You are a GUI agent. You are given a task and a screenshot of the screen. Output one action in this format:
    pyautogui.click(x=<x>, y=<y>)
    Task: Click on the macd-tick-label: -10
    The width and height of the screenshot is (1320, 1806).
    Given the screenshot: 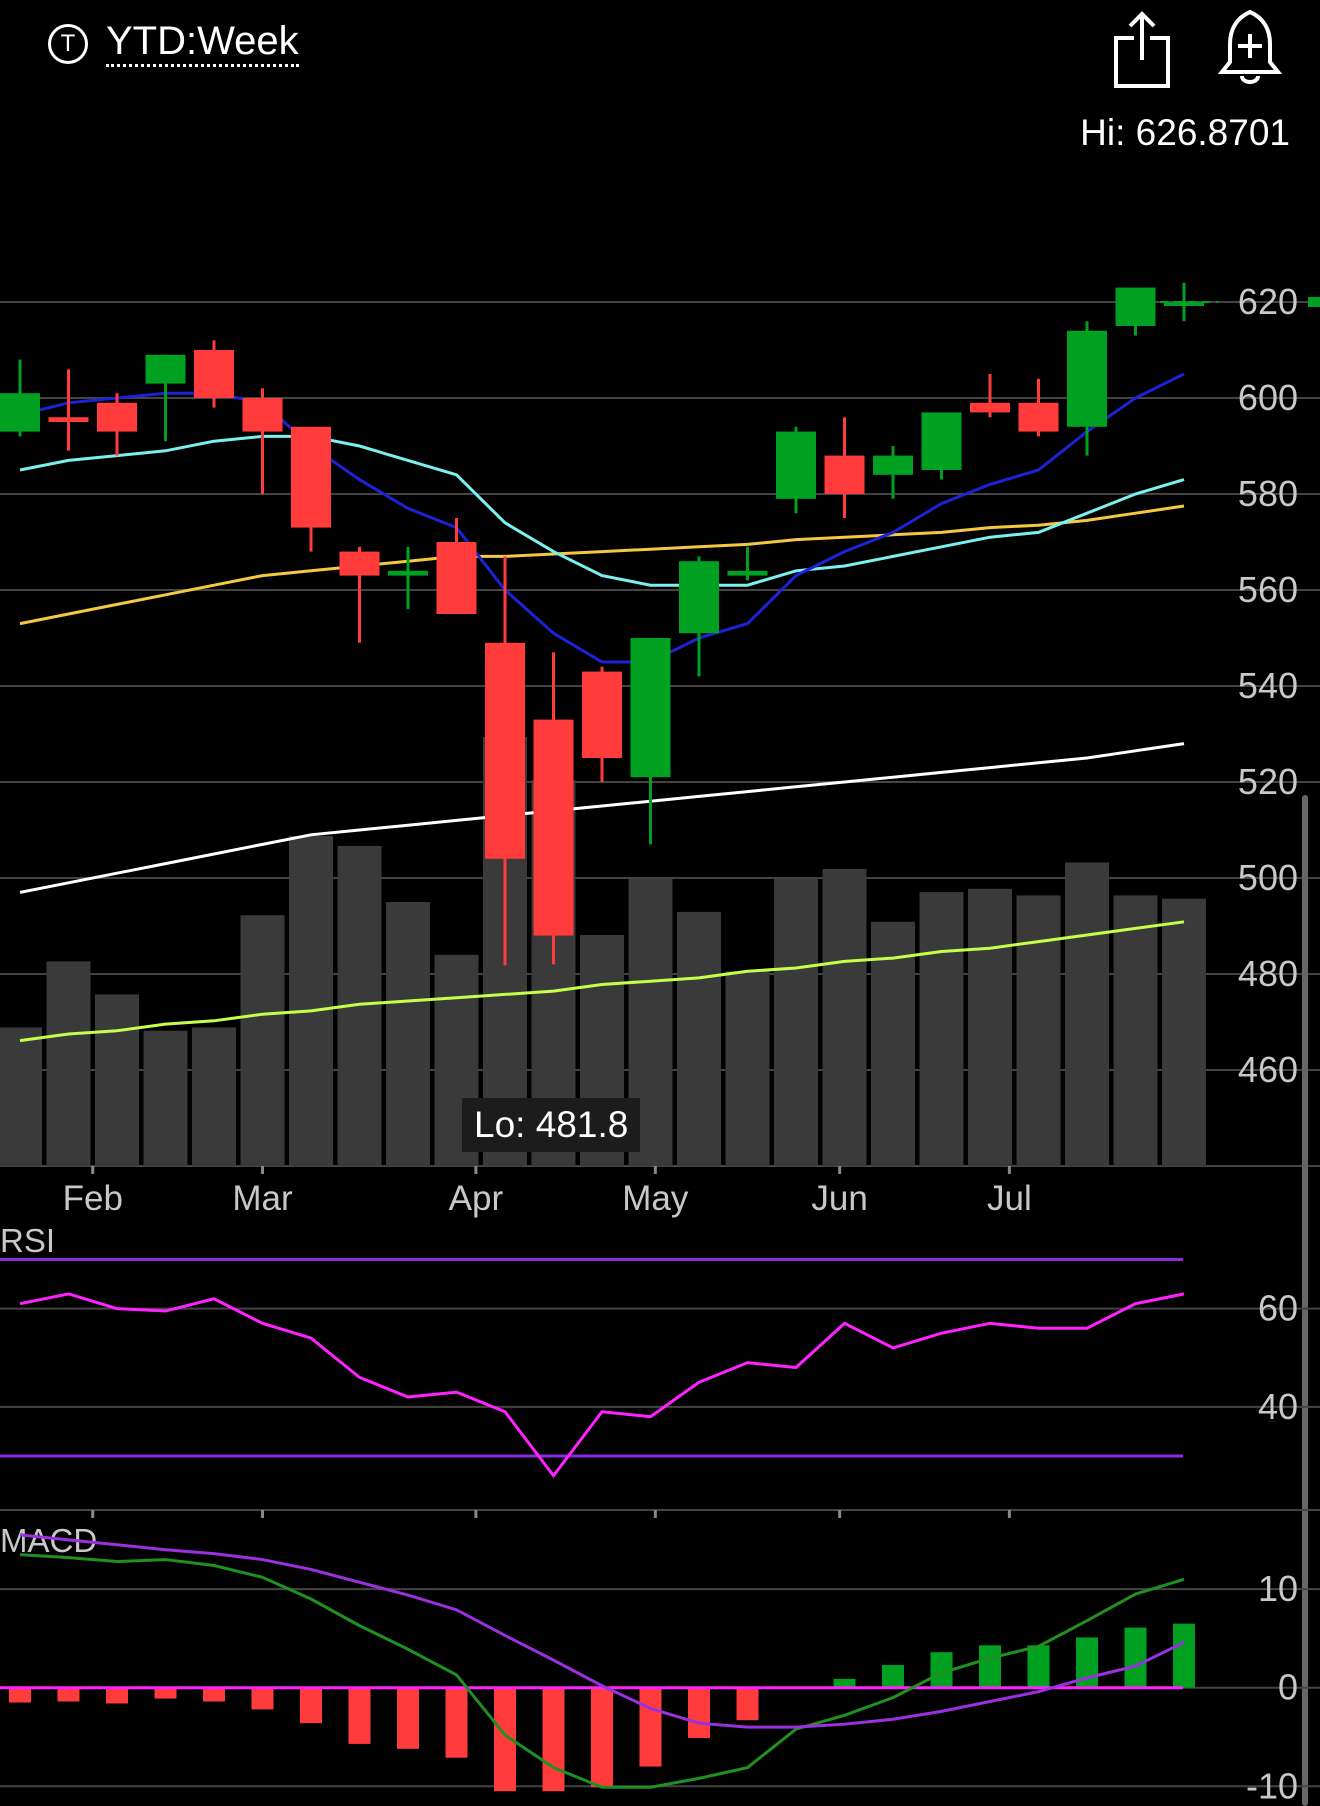 What is the action you would take?
    pyautogui.click(x=1272, y=1785)
    